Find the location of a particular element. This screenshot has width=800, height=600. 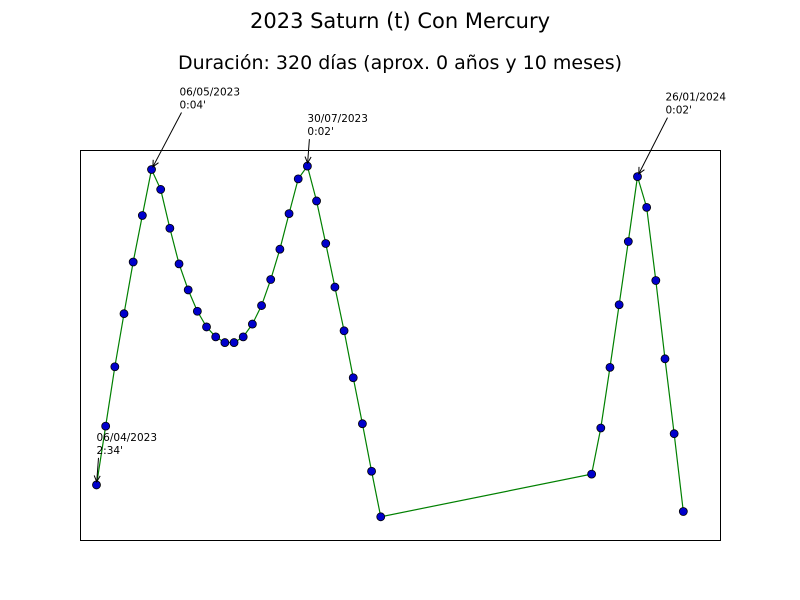

annotation-date: 30/07/2023 is located at coordinates (337, 119).